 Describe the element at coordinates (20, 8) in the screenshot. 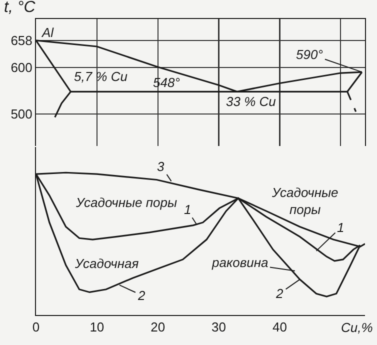

I see `y-axis-title: t, °C` at that location.